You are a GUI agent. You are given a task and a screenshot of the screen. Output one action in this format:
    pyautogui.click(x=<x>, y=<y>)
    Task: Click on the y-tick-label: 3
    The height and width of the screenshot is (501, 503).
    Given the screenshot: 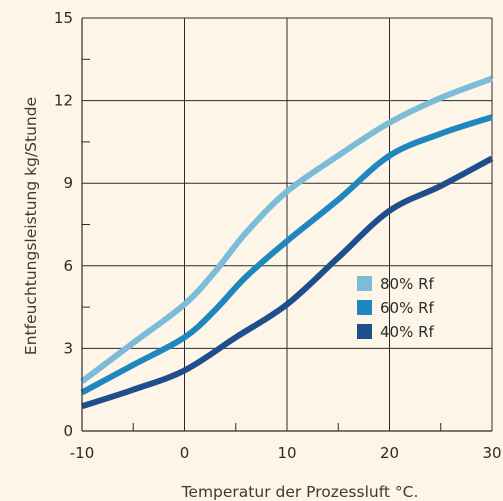 What is the action you would take?
    pyautogui.click(x=68, y=348)
    